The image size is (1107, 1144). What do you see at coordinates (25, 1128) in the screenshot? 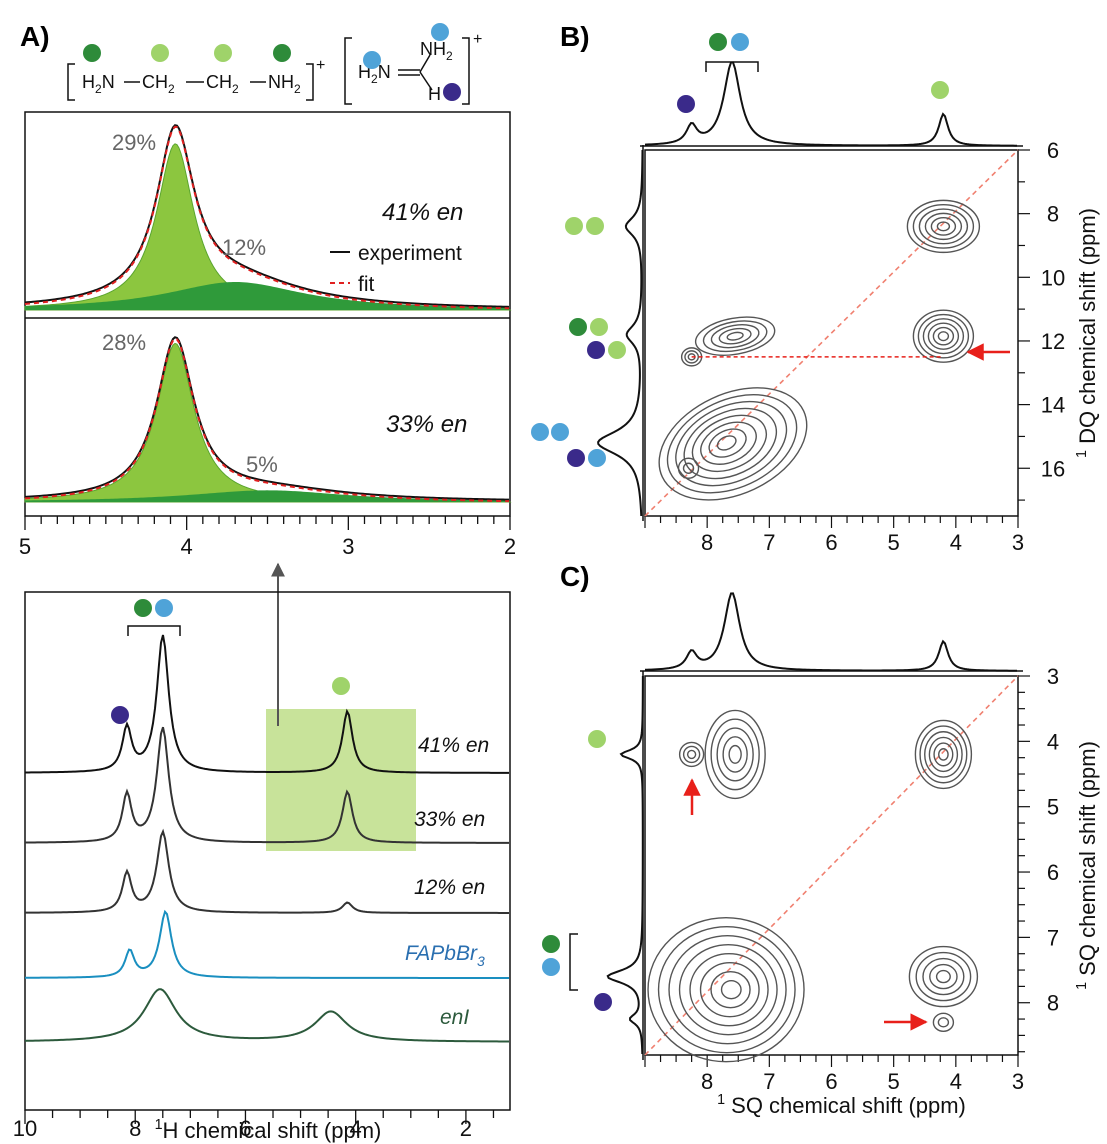
I see `panel-a-bottom-x-tick-label: 10` at bounding box center [25, 1128].